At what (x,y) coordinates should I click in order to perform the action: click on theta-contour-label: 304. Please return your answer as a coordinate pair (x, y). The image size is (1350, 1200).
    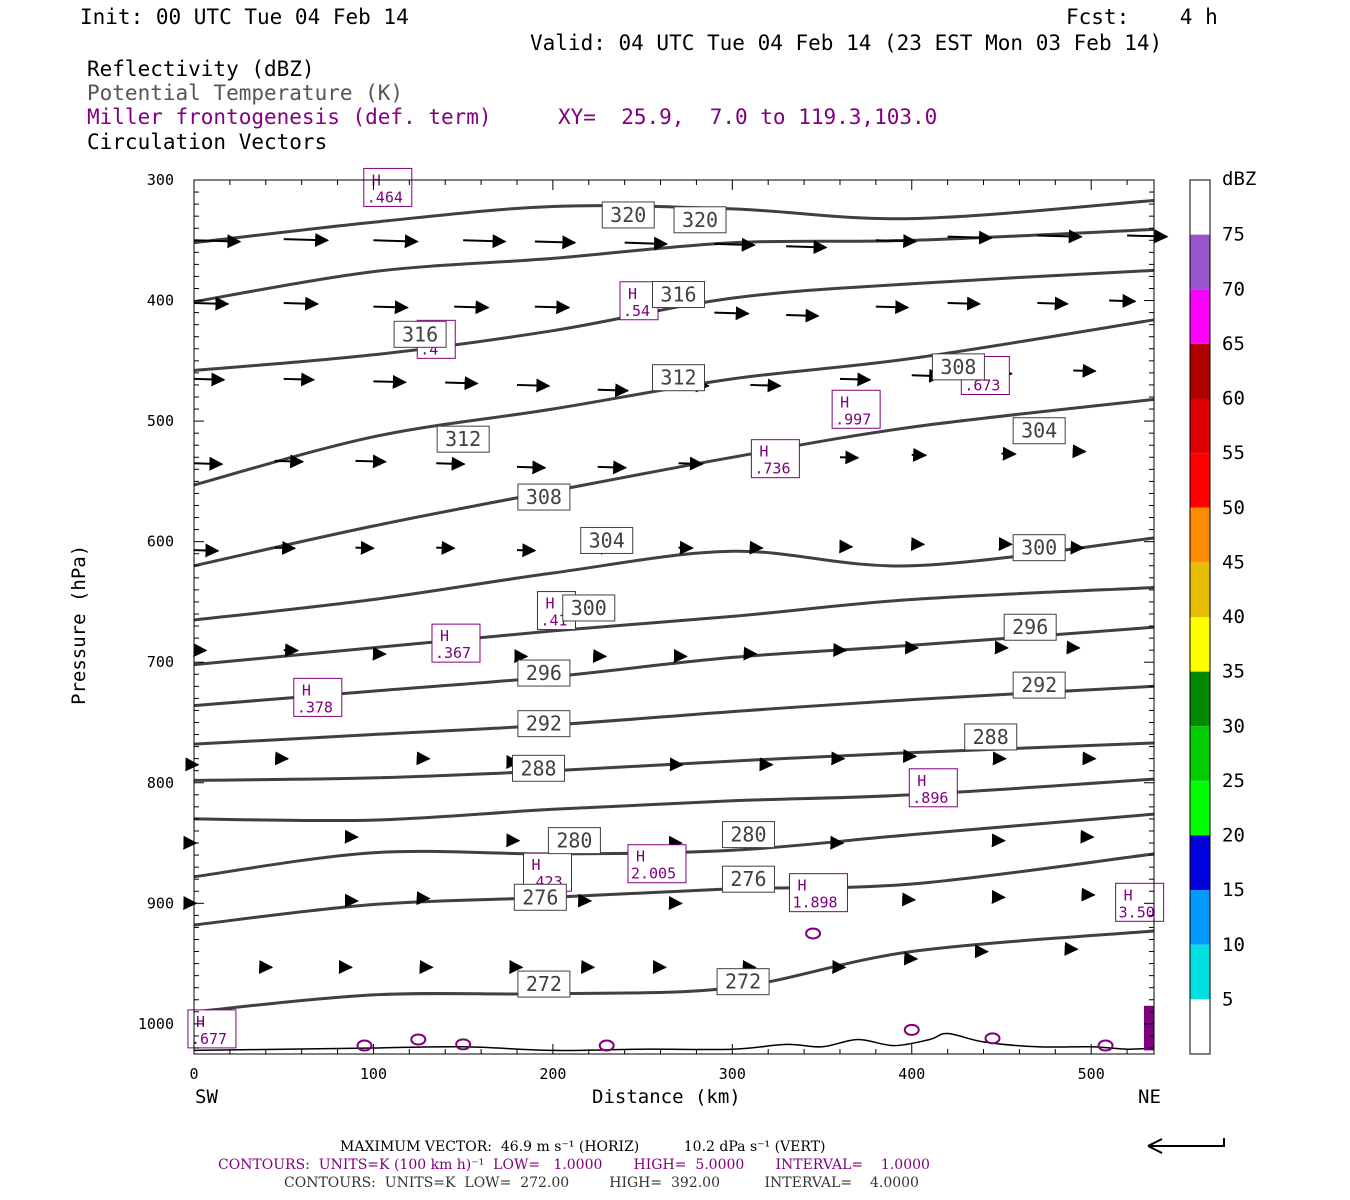
    Looking at the image, I should click on (607, 540).